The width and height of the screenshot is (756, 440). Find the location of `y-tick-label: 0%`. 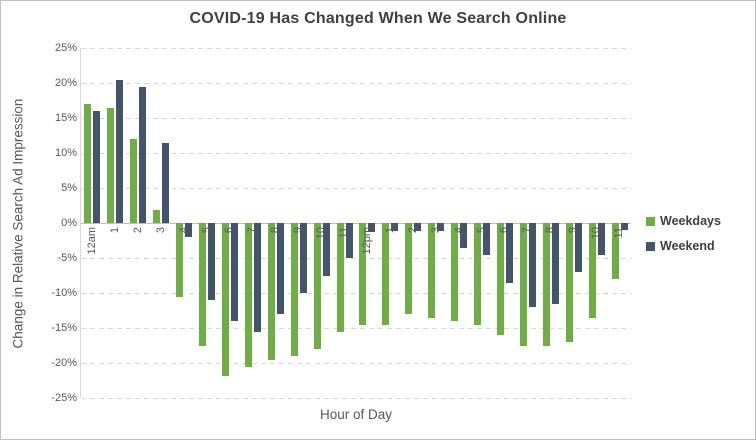

y-tick-label: 0% is located at coordinates (69, 223).